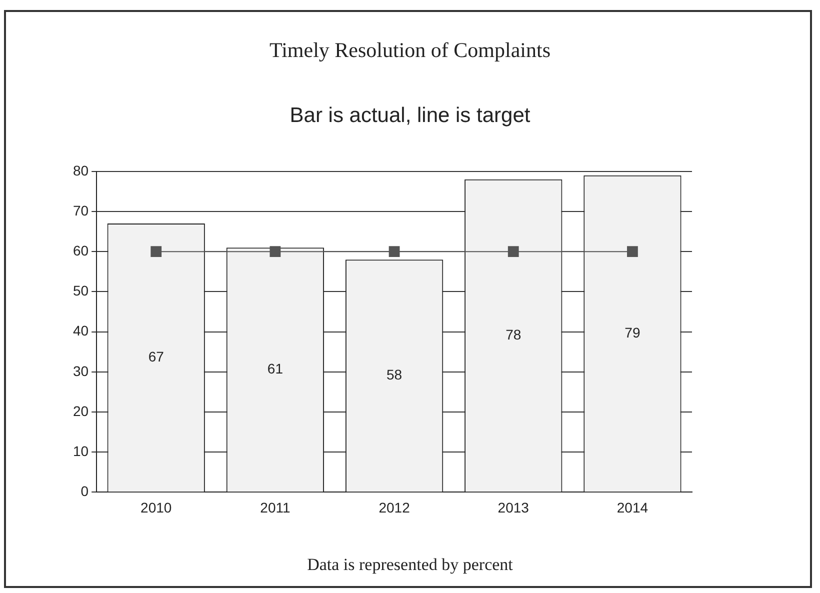 The height and width of the screenshot is (593, 820). I want to click on x-tick-label: 2014, so click(632, 507).